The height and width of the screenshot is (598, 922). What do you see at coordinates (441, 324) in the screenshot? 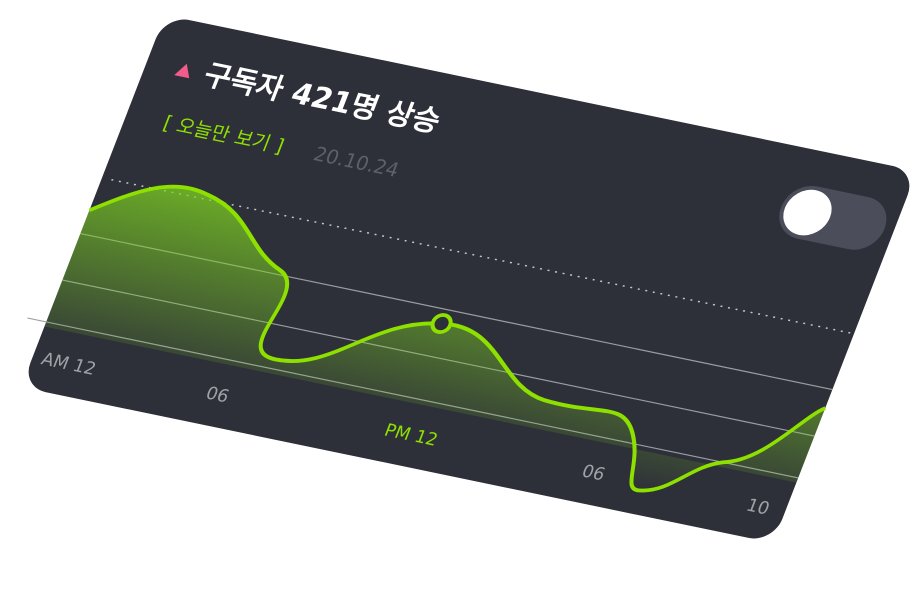
I see `highlight-point` at bounding box center [441, 324].